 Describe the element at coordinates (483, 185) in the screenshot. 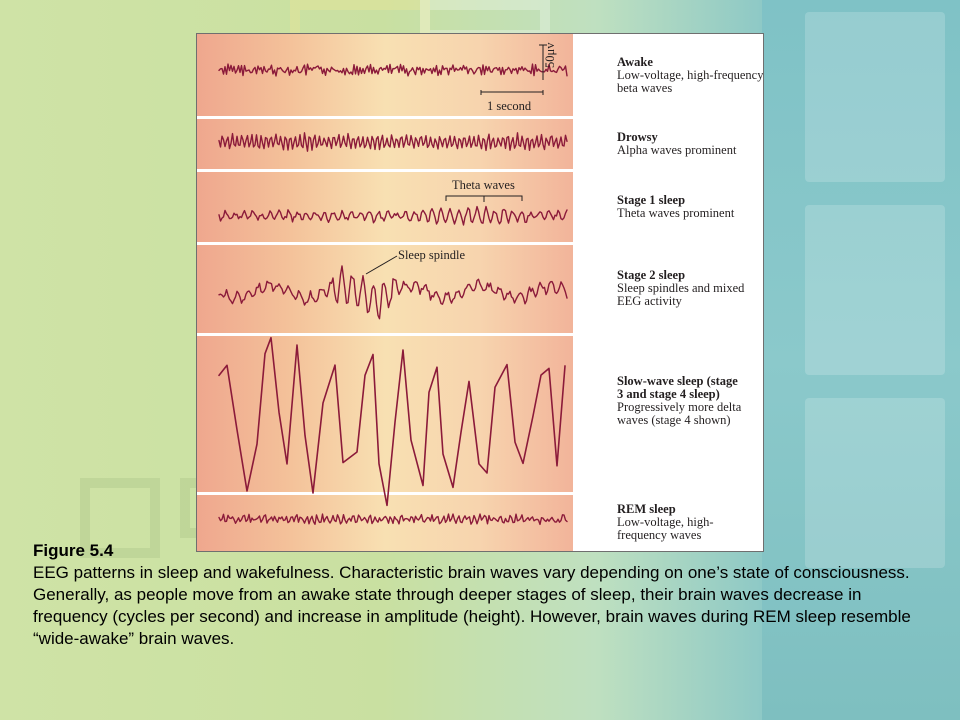

I see `theta-label: Theta waves` at that location.